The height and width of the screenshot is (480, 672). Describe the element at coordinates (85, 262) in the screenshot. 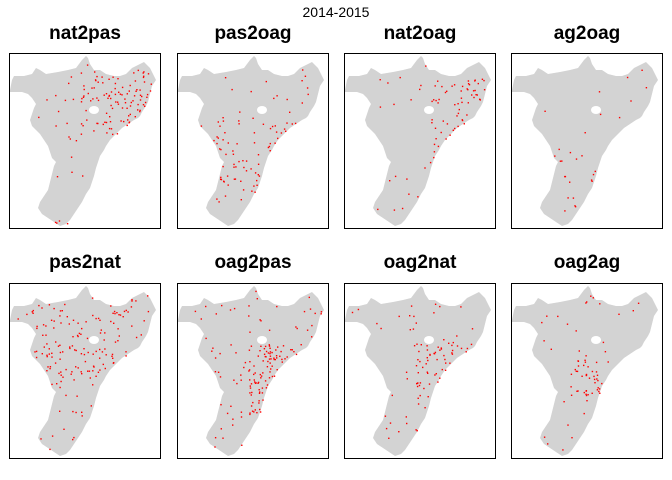

I see `panel-title: pas2nat` at that location.